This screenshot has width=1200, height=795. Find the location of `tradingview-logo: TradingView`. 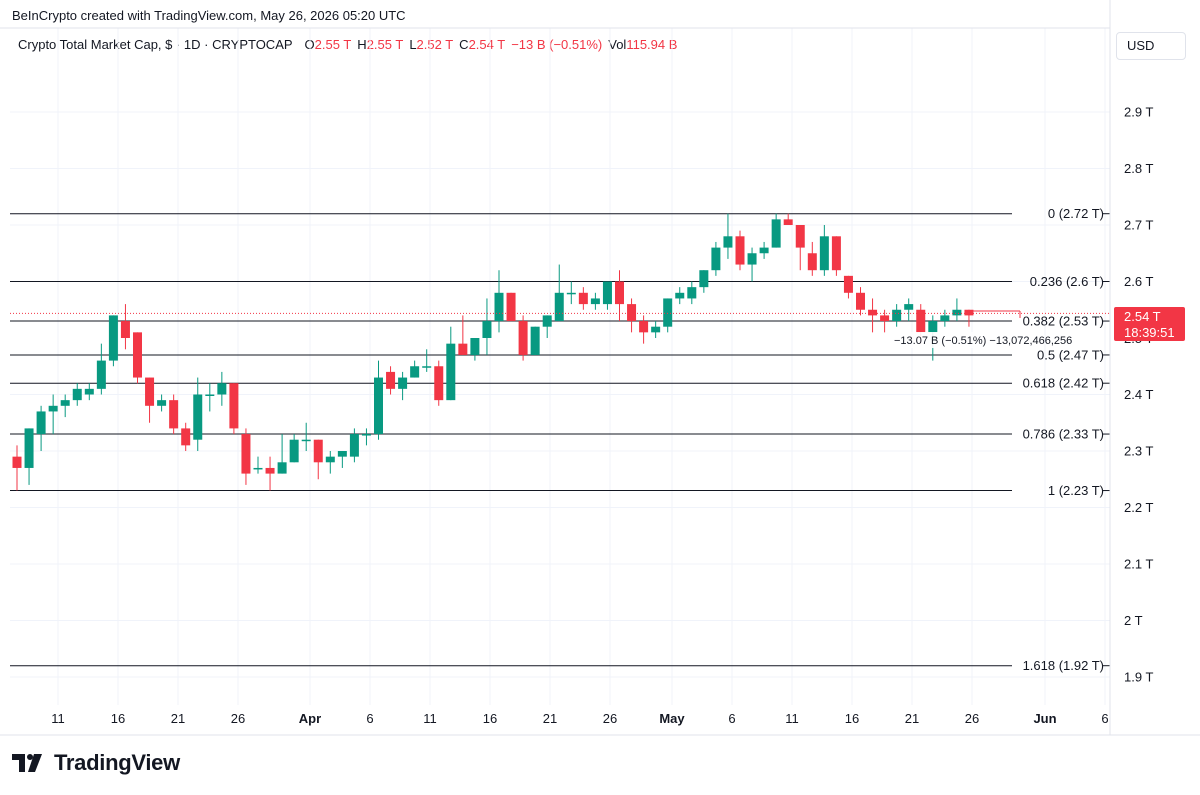

tradingview-logo: TradingView is located at coordinates (96, 763).